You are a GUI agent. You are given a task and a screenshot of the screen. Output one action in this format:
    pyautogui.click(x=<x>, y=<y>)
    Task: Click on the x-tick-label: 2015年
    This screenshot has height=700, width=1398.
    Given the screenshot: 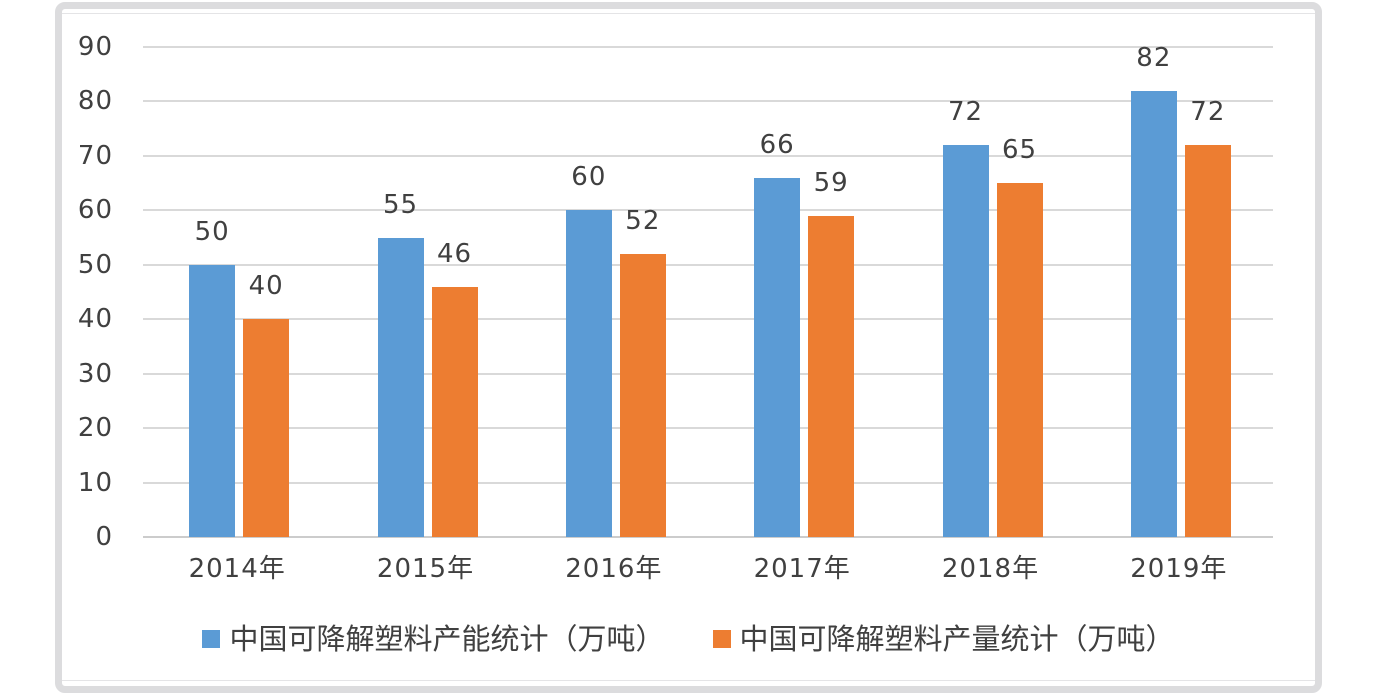 What is the action you would take?
    pyautogui.click(x=425, y=569)
    